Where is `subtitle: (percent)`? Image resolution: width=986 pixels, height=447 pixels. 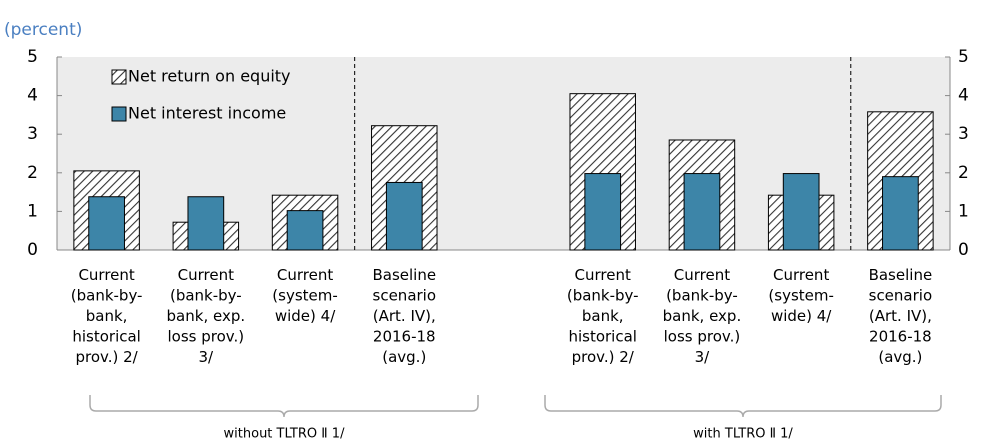 subtitle: (percent) is located at coordinates (43, 30).